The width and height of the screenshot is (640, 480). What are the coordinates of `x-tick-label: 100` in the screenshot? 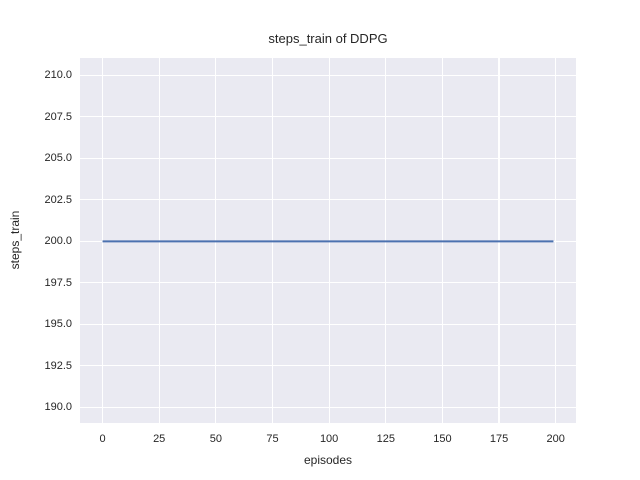 It's located at (329, 439).